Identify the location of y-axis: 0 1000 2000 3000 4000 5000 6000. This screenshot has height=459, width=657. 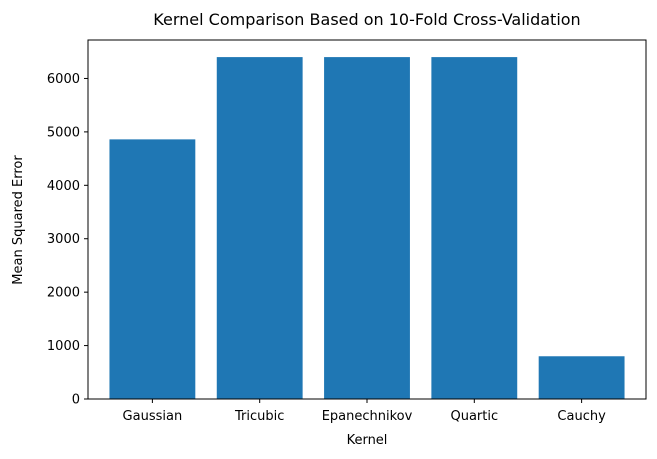
(67, 240).